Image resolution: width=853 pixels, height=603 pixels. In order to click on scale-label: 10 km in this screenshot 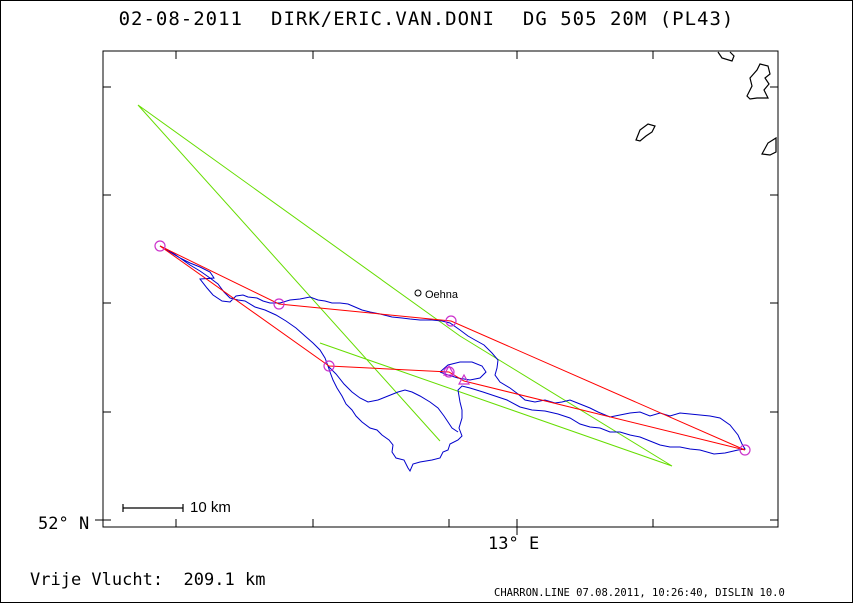, I will do `click(210, 507)`.